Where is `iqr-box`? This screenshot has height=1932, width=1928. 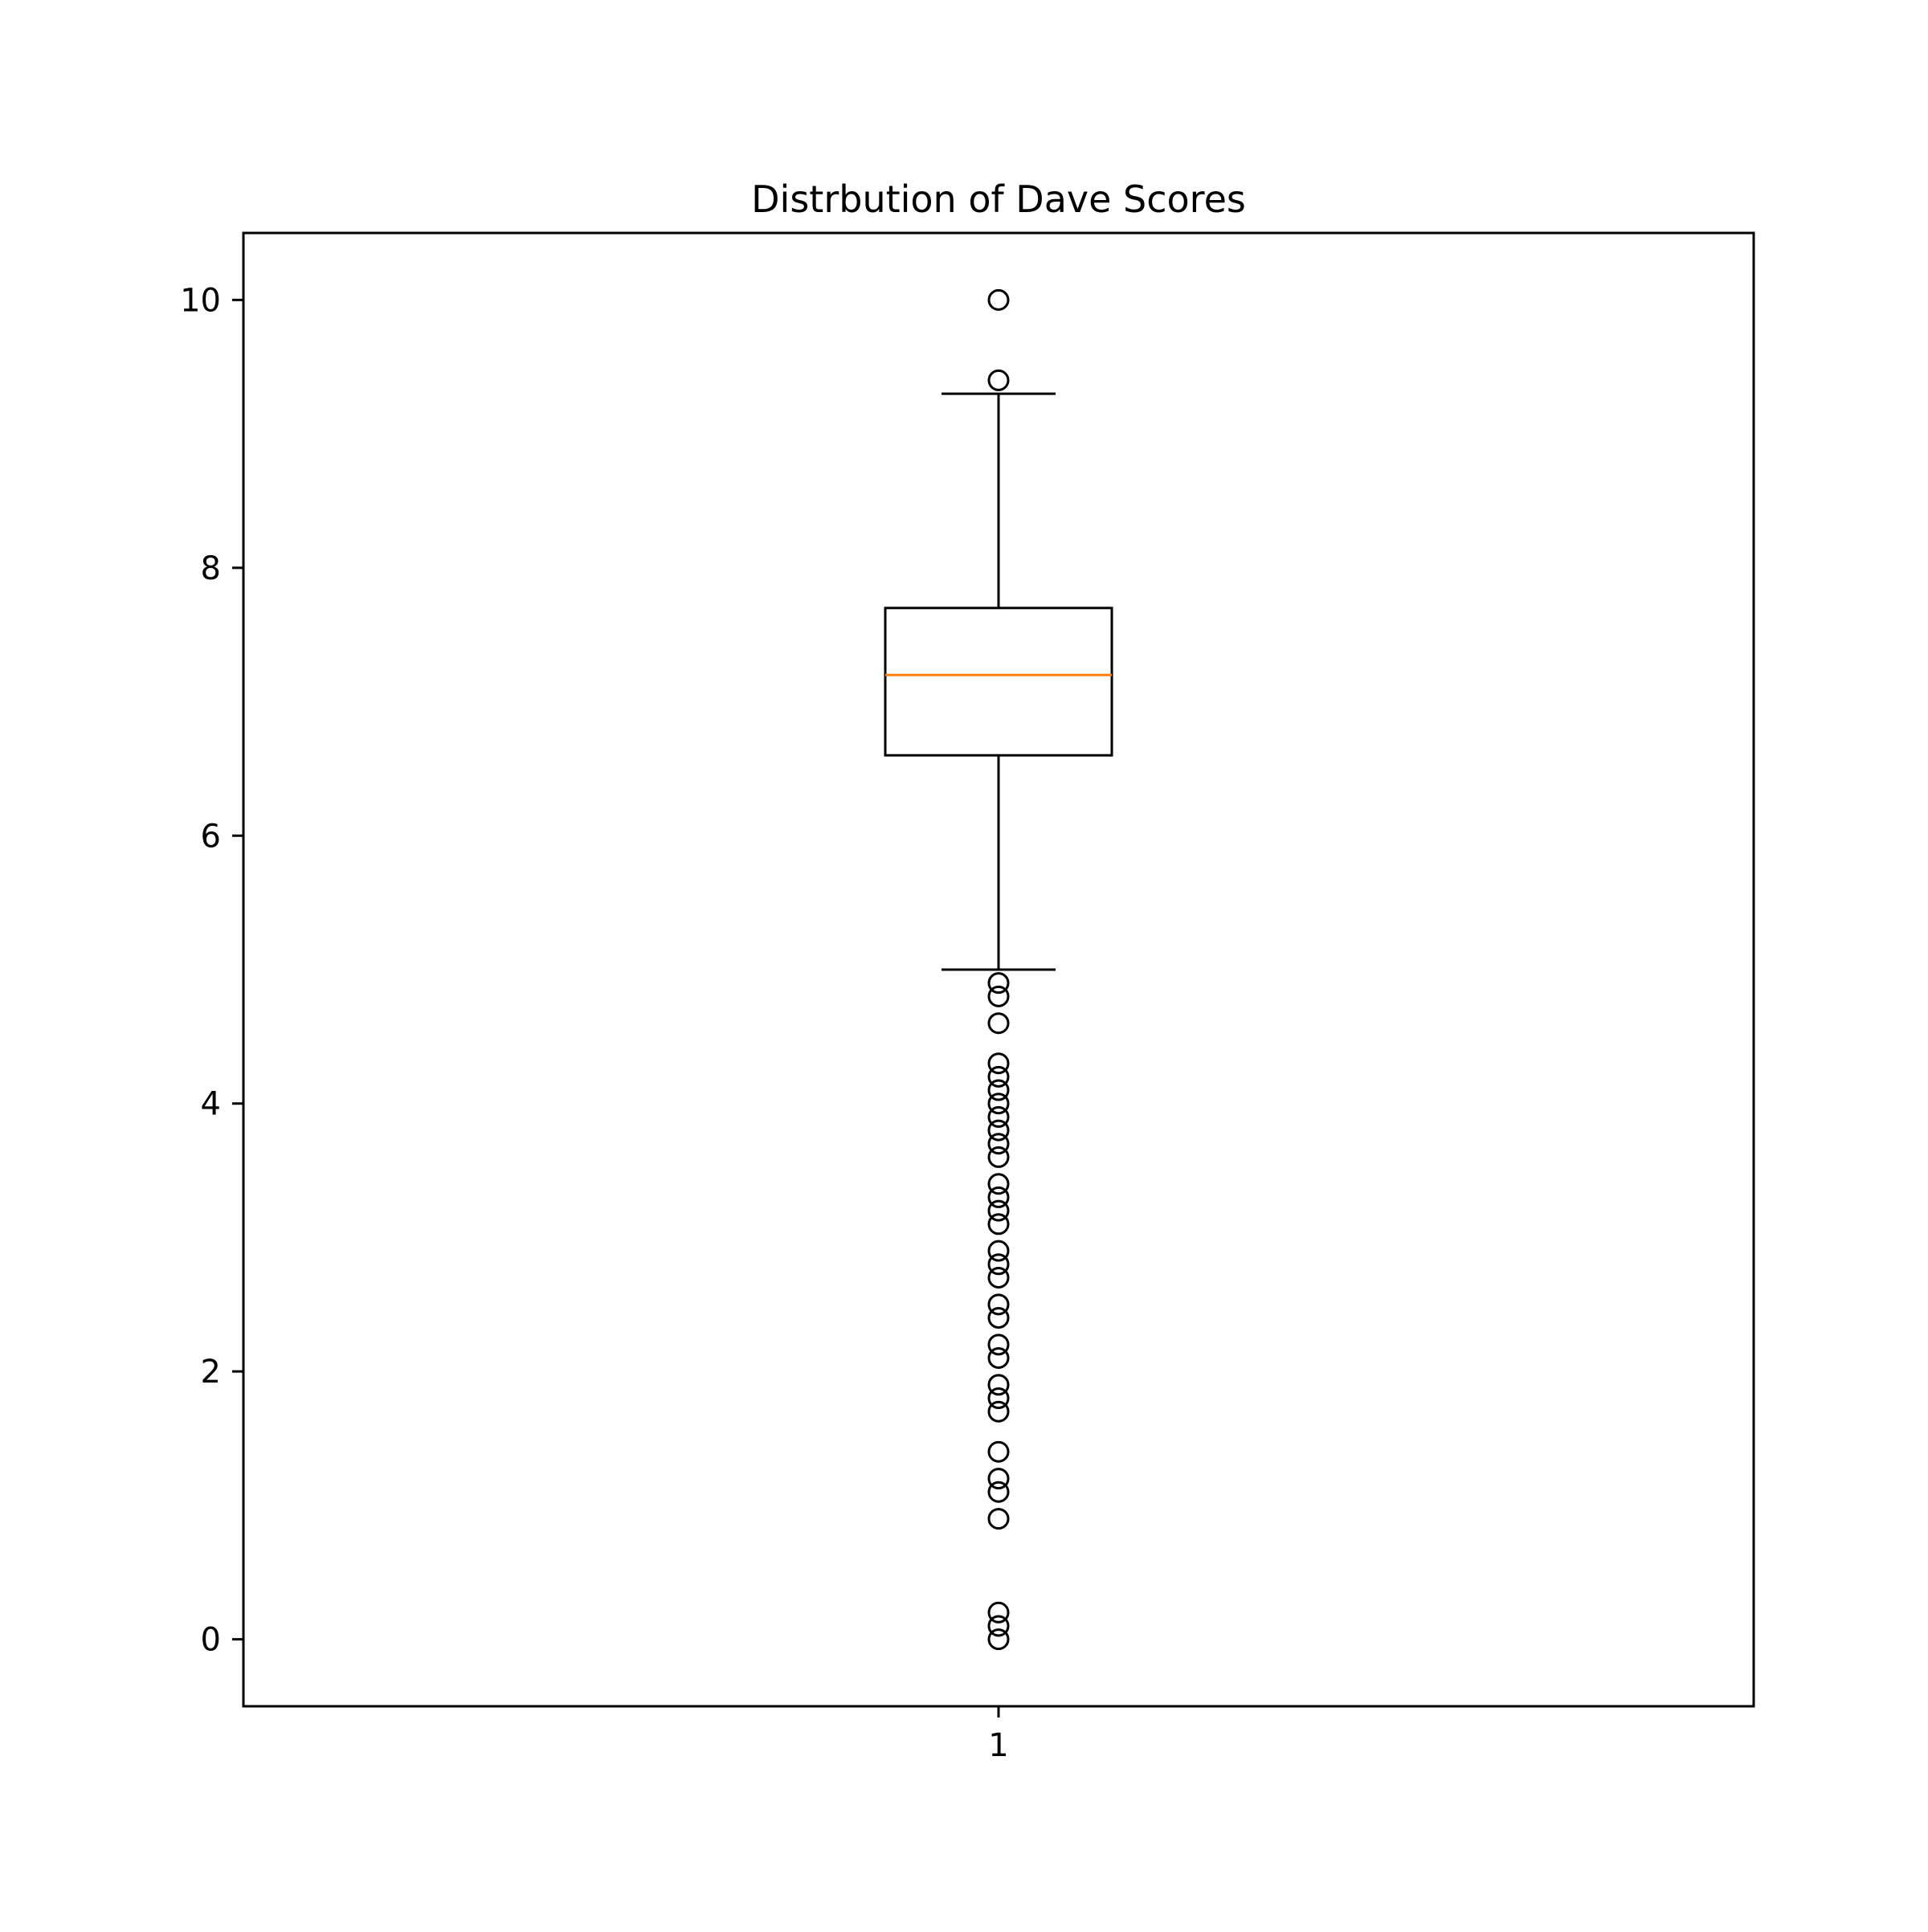
iqr-box is located at coordinates (999, 682).